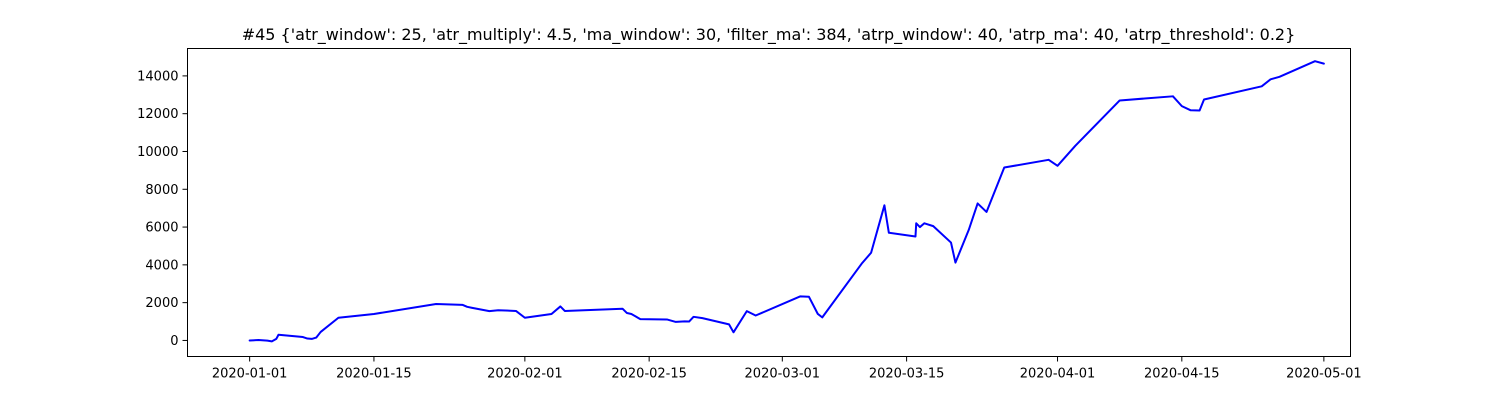 The height and width of the screenshot is (400, 1500). What do you see at coordinates (783, 374) in the screenshot?
I see `x-tick-label: 2020-03-01` at bounding box center [783, 374].